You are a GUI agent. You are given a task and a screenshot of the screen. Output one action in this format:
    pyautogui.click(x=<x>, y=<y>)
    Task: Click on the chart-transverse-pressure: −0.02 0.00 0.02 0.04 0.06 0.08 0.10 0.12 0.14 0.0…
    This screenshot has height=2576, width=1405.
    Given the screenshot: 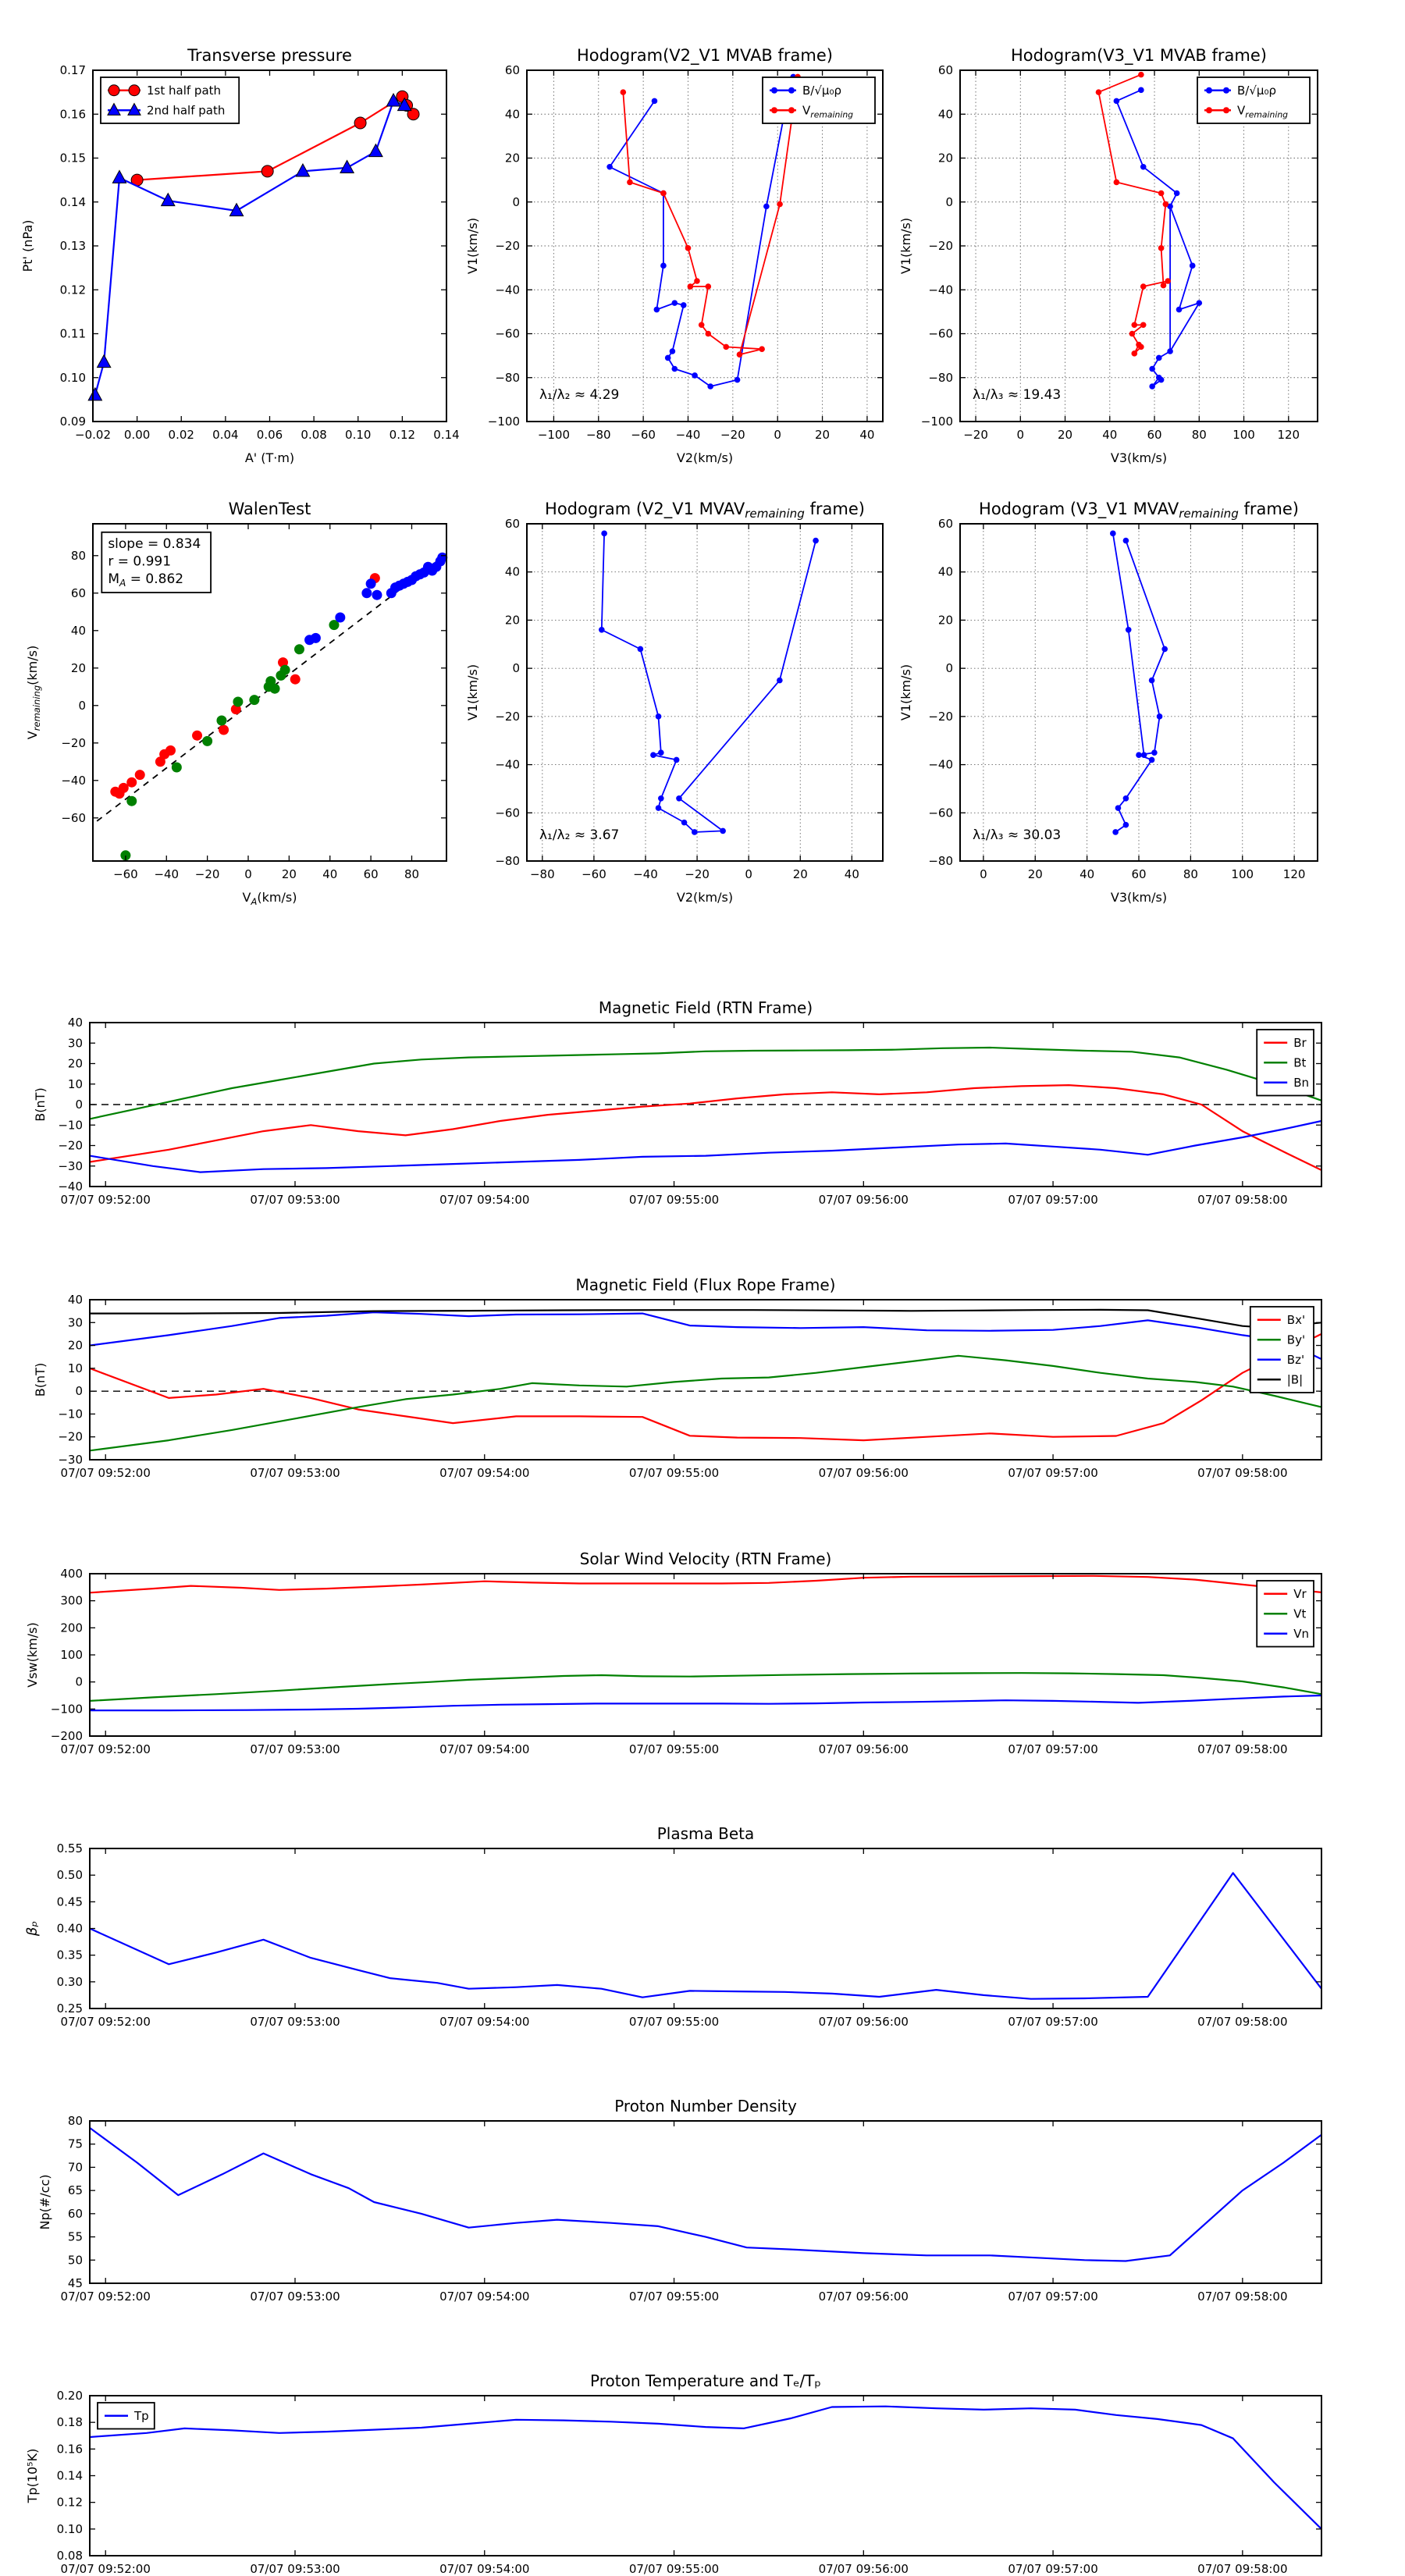 What is the action you would take?
    pyautogui.click(x=240, y=255)
    